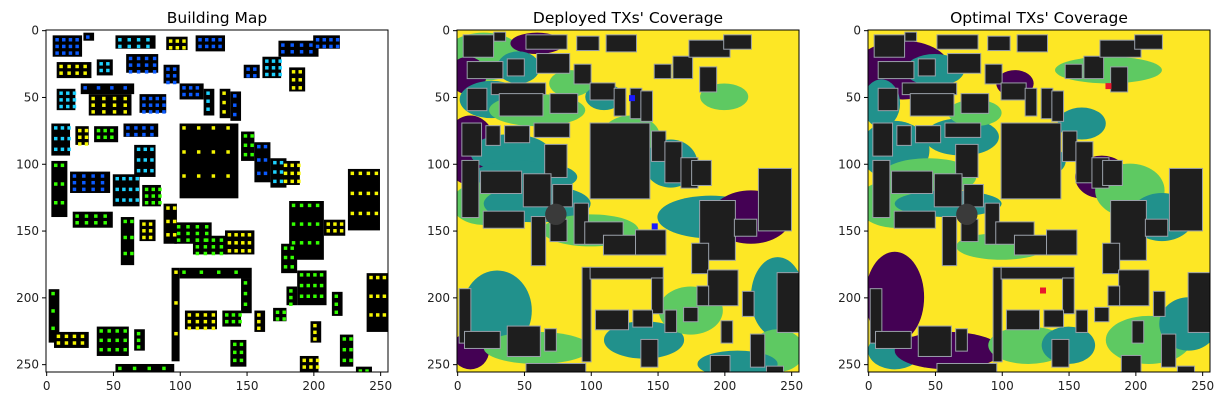 The image size is (1224, 407). Describe the element at coordinates (1069, 386) in the screenshot. I see `x-tick-label: 150` at that location.